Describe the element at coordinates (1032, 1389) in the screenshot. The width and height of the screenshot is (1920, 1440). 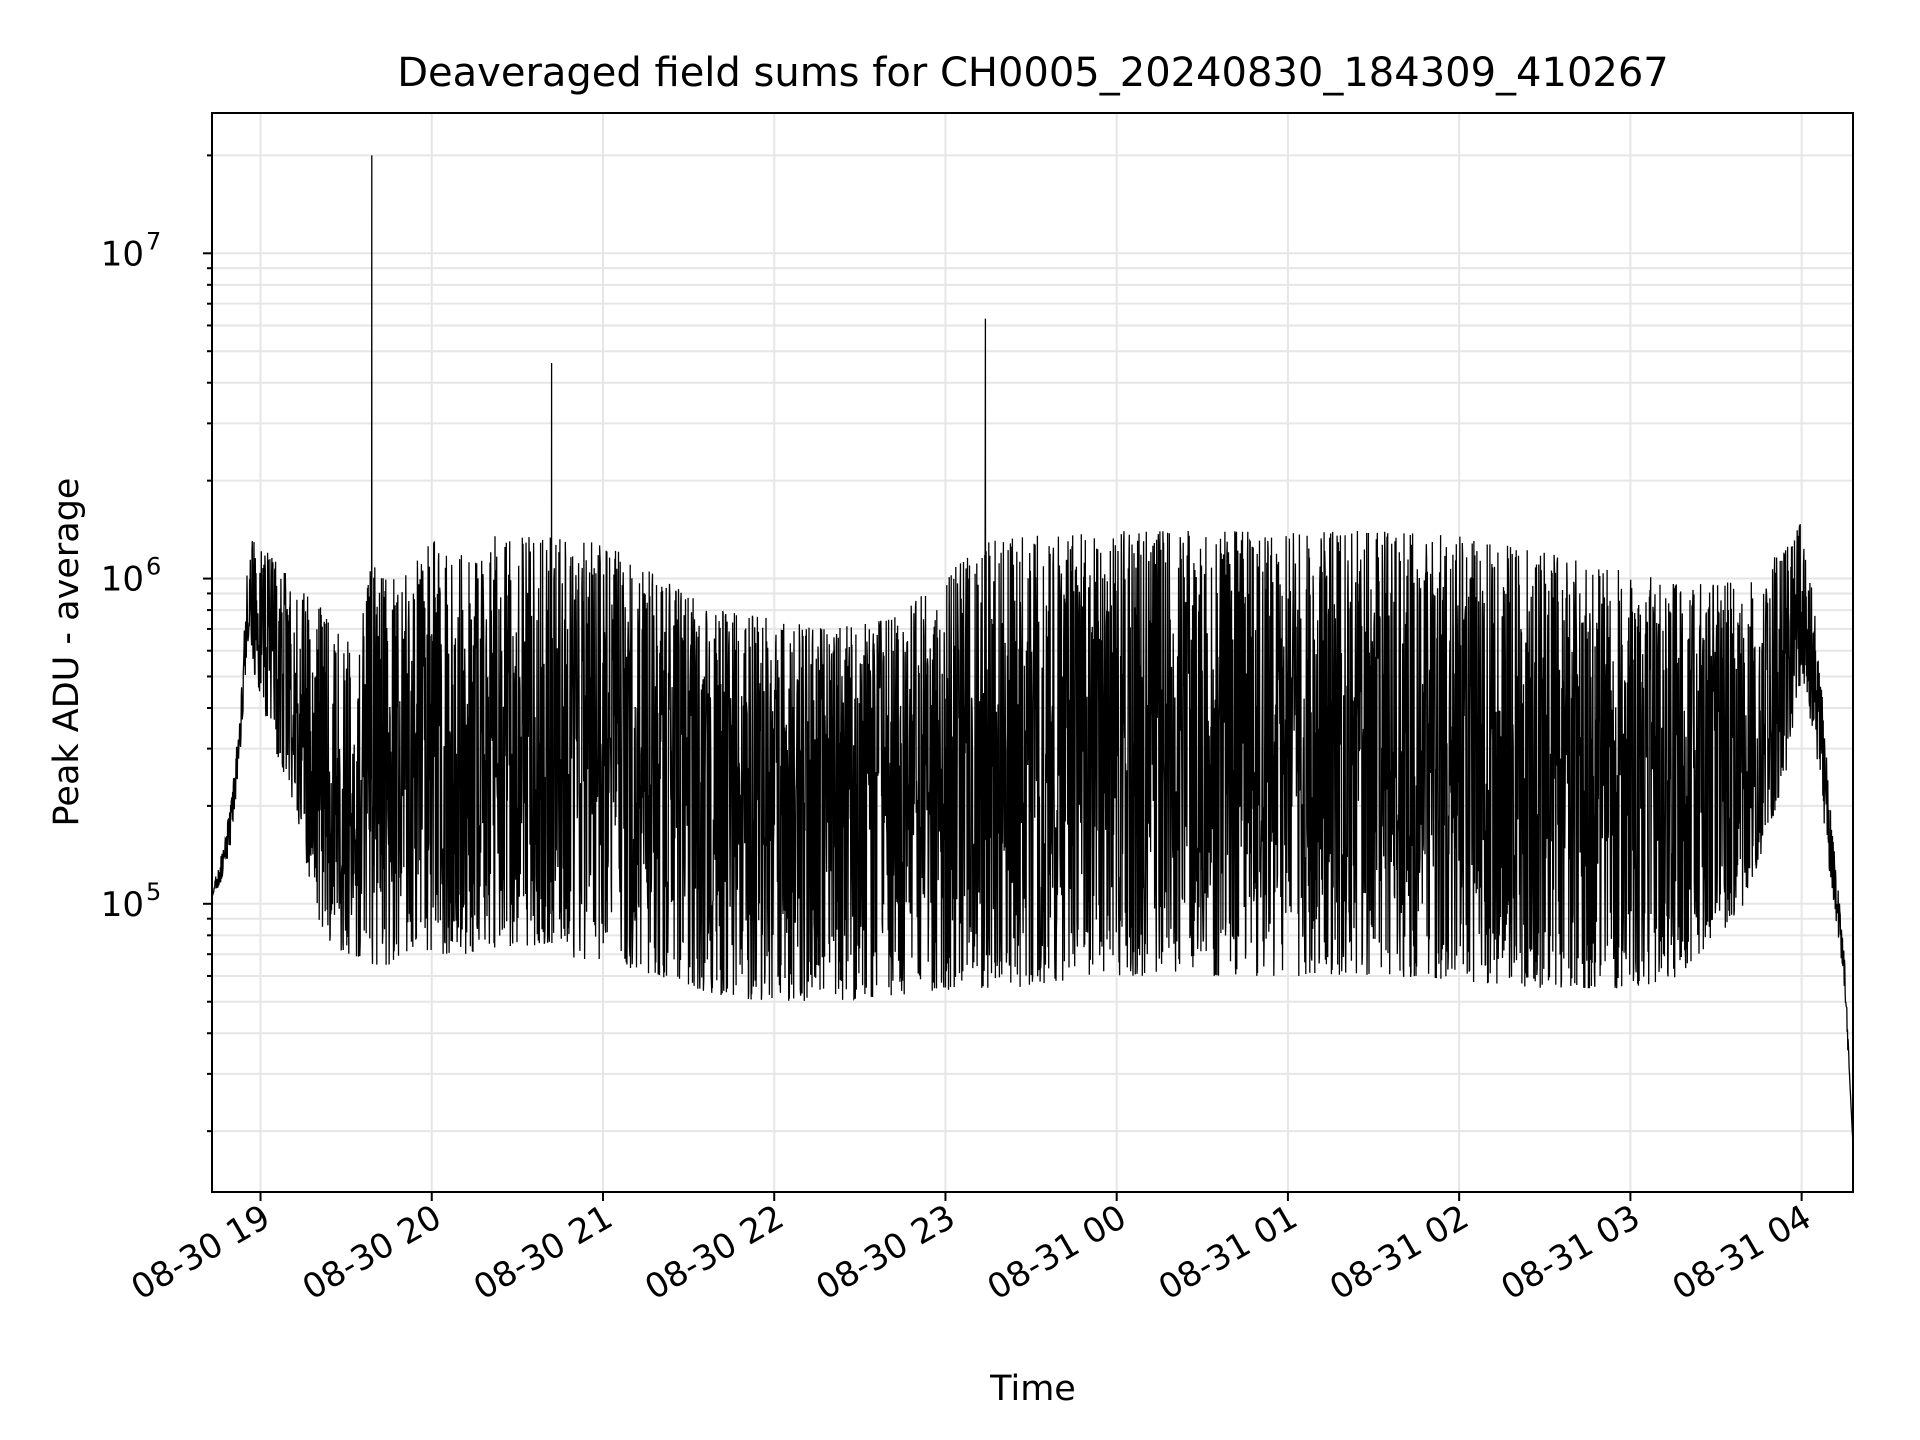
I see `x-axis-label: Time` at that location.